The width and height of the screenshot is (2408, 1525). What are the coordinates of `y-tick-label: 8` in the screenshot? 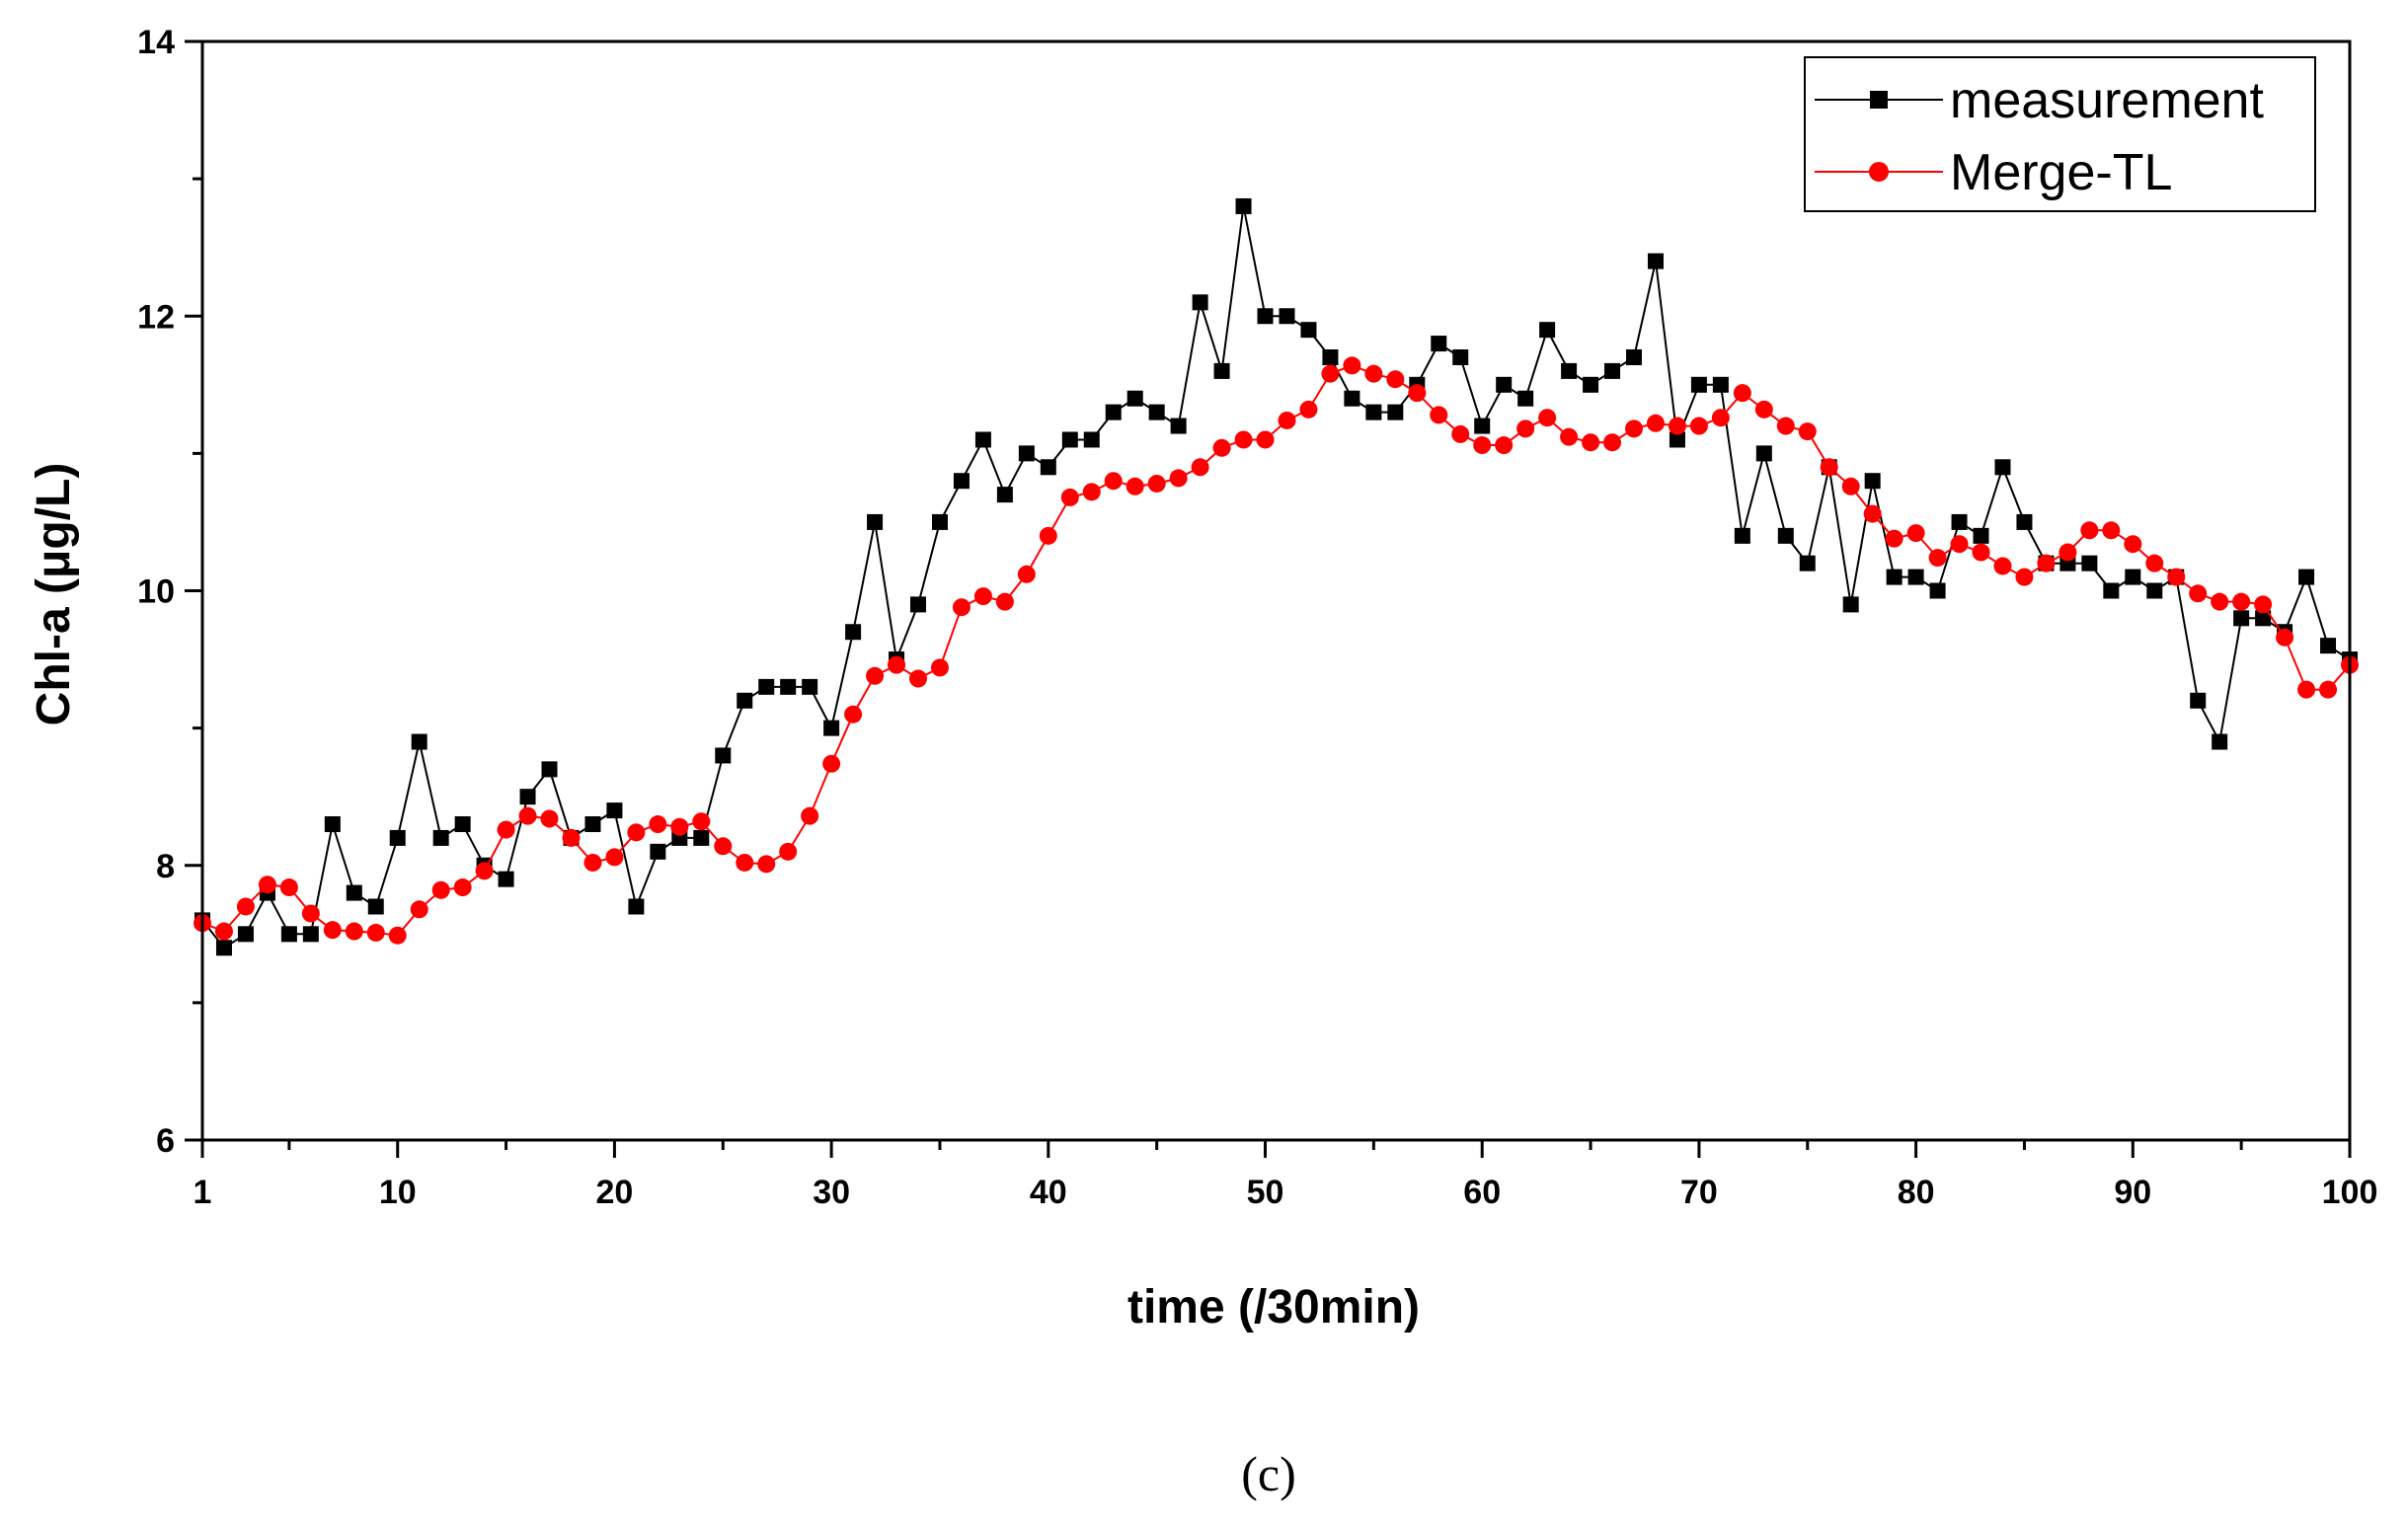 It's located at (165, 867).